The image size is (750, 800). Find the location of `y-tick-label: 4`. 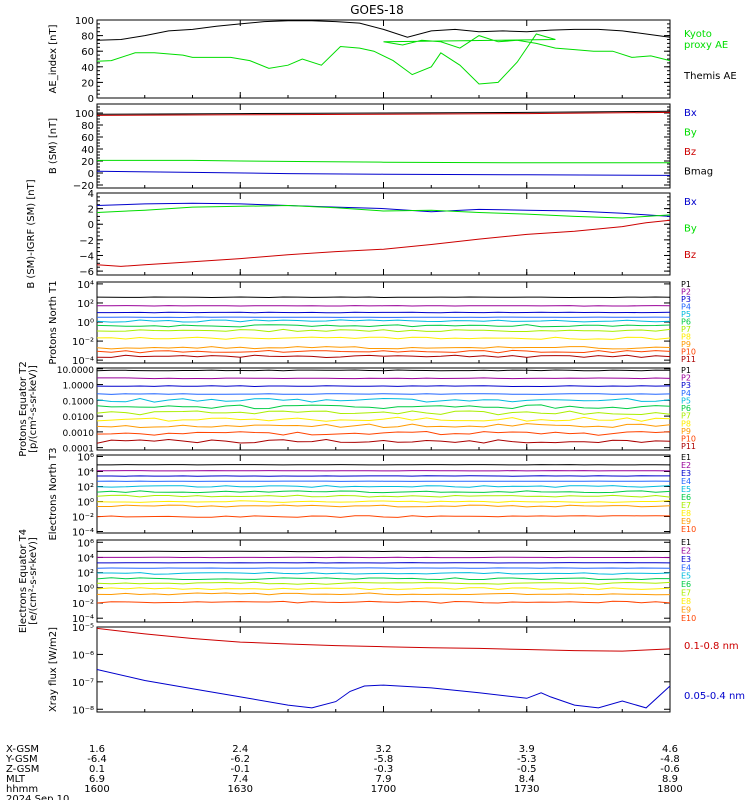

y-tick-label: 4 is located at coordinates (91, 194).